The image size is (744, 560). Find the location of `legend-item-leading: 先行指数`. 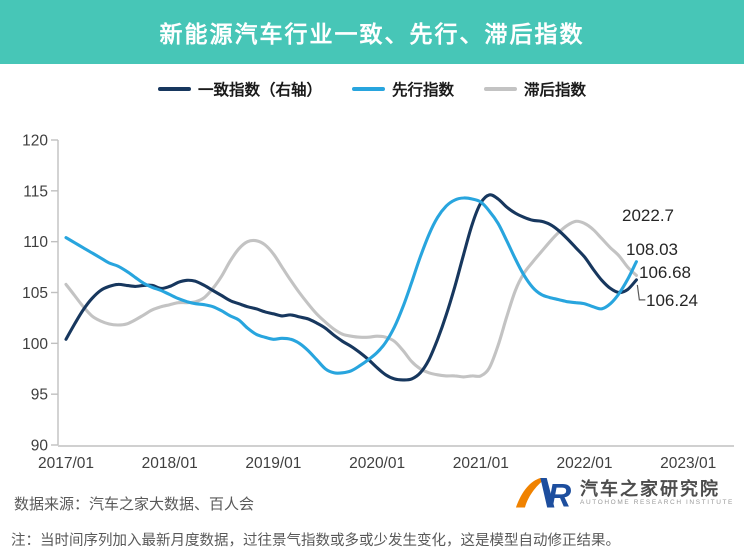

legend-item-leading: 先行指数 is located at coordinates (402, 89).